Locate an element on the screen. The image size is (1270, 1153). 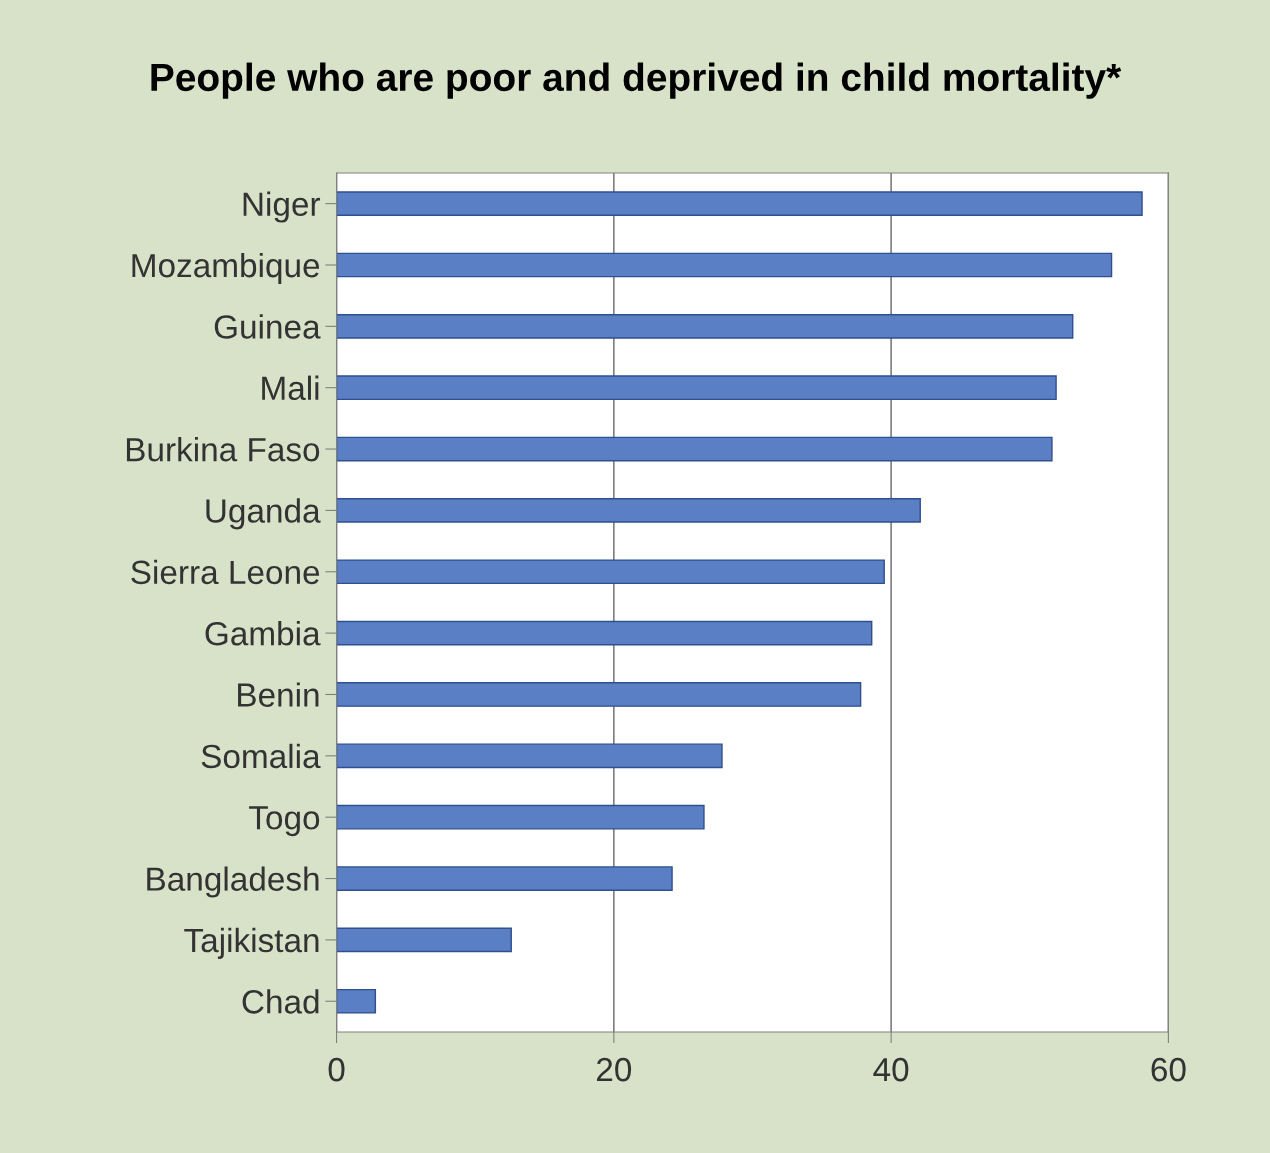
y-tick-label: Somalia is located at coordinates (261, 756).